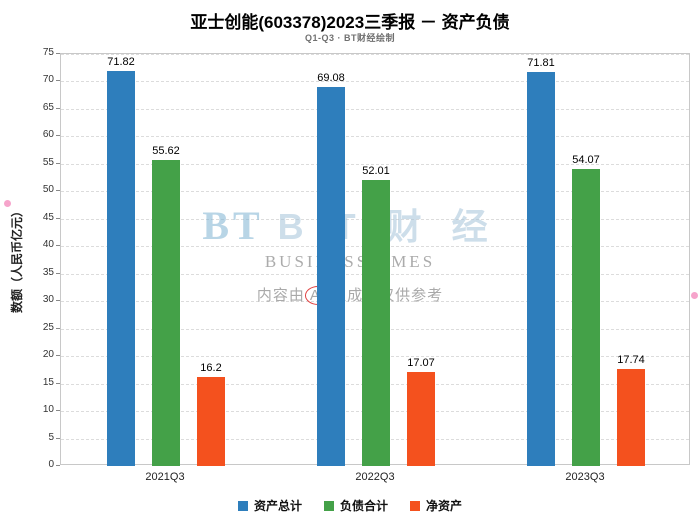 The width and height of the screenshot is (700, 524). I want to click on bar-资产总计-2023Q3, so click(541, 268).